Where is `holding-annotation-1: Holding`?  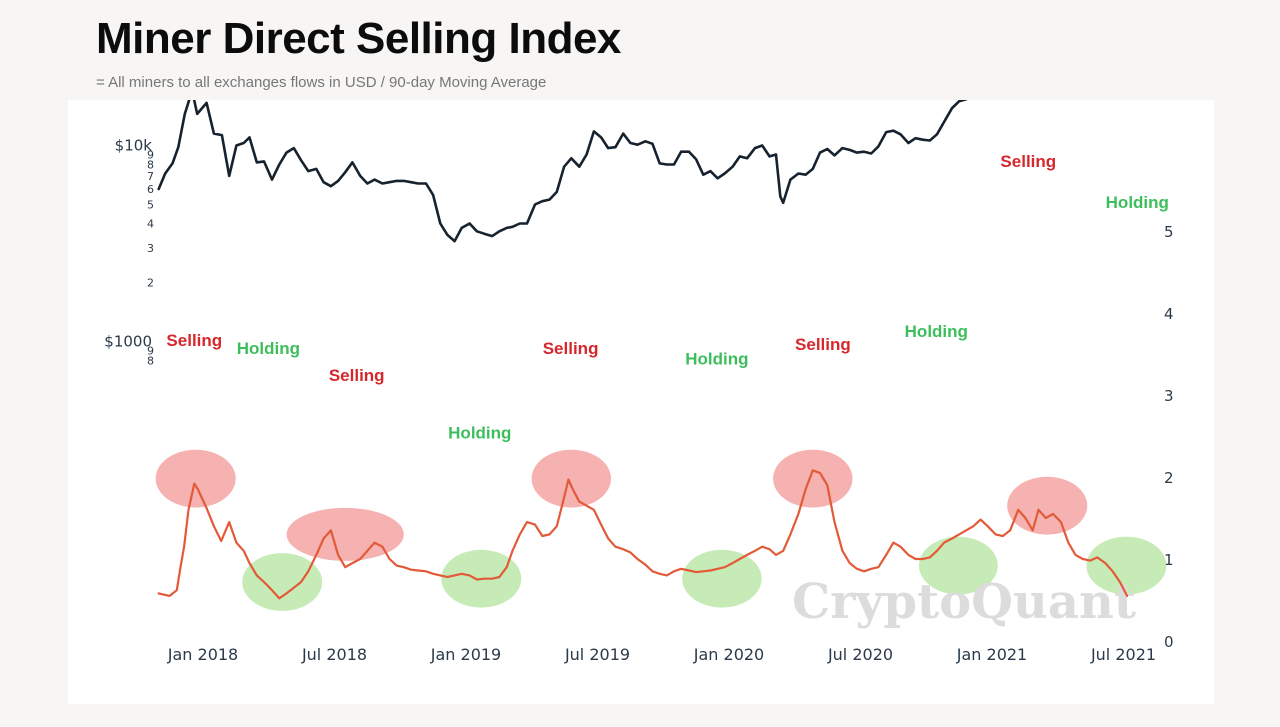 holding-annotation-1: Holding is located at coordinates (268, 348).